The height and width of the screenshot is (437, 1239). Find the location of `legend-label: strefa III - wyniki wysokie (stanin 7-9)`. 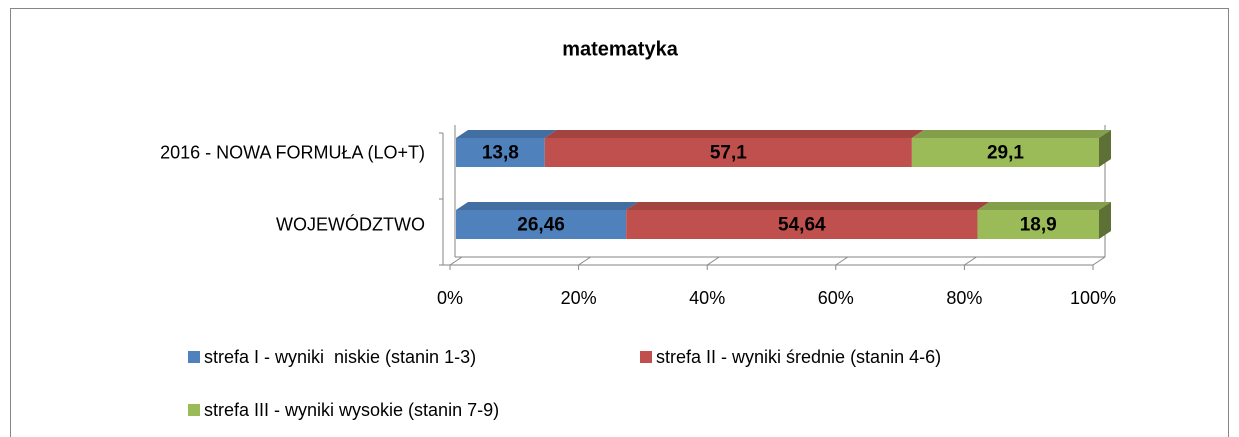

legend-label: strefa III - wyniki wysokie (stanin 7-9) is located at coordinates (351, 410).